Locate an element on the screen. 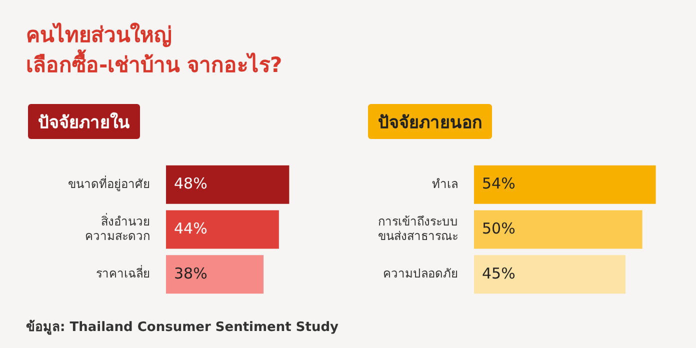 The image size is (696, 348). y-tick-label: สิ่งอำนวย ความสะดวก is located at coordinates (117, 227).